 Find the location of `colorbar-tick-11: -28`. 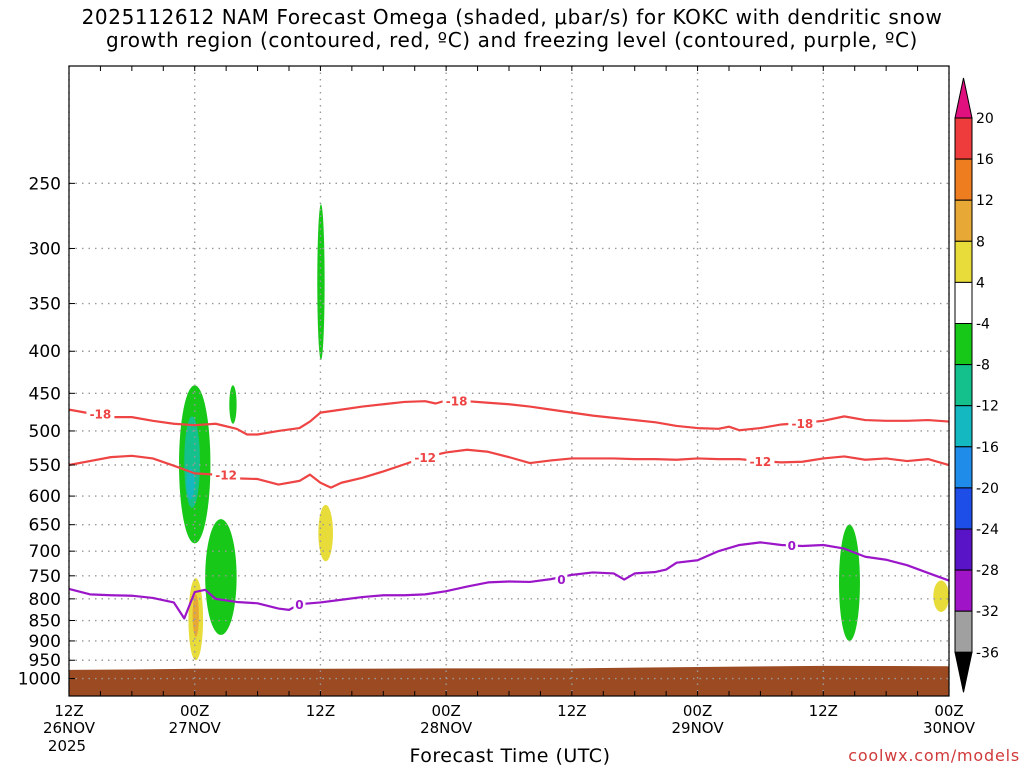

colorbar-tick-11: -28 is located at coordinates (987, 571).